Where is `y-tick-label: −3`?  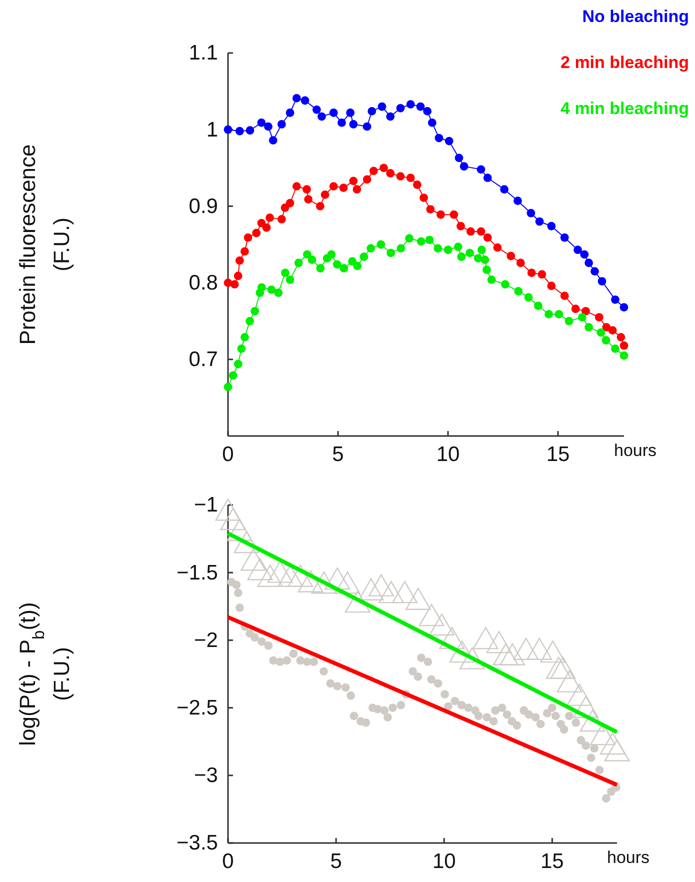 y-tick-label: −3 is located at coordinates (206, 776).